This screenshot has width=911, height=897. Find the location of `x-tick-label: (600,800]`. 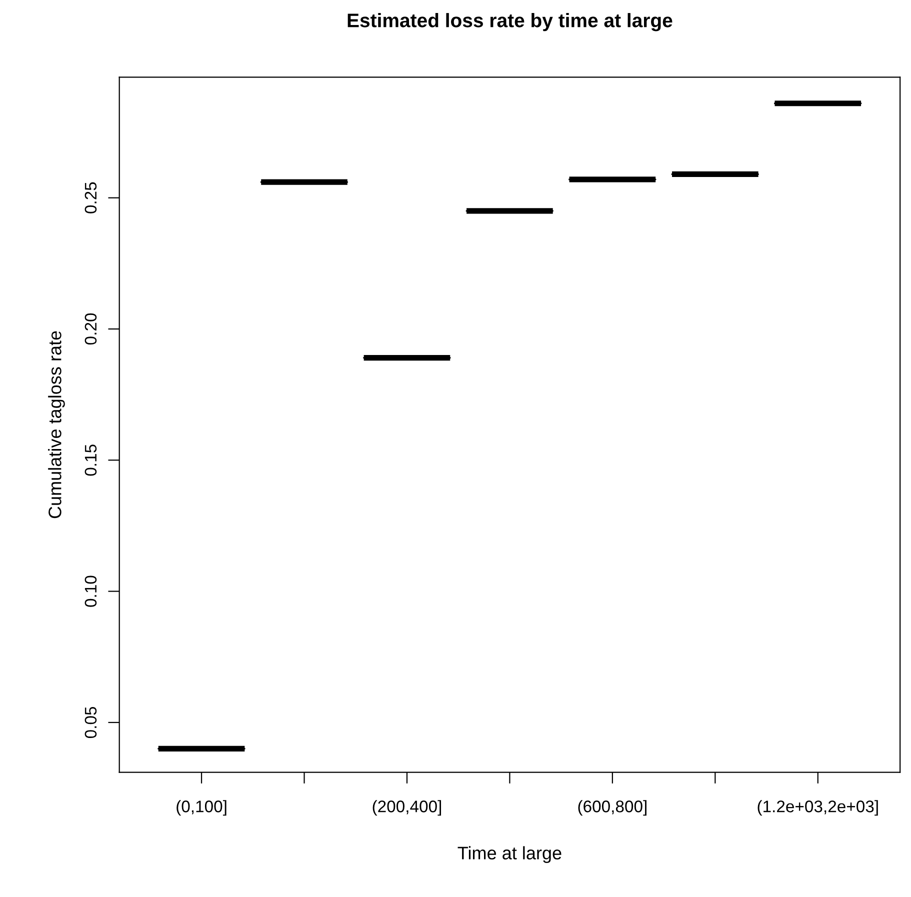

x-tick-label: (600,800] is located at coordinates (612, 808).